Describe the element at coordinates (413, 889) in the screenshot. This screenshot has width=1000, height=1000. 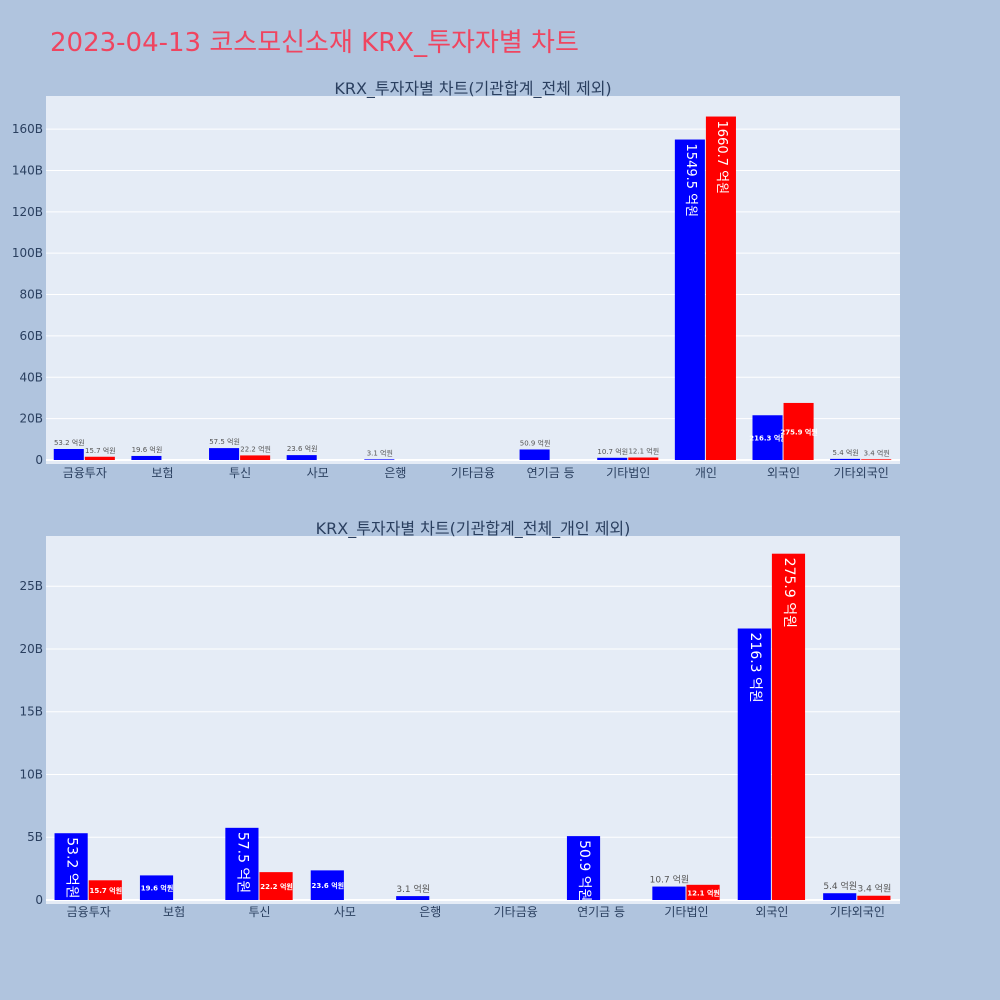
I see `data-label: 3.1 억원` at that location.